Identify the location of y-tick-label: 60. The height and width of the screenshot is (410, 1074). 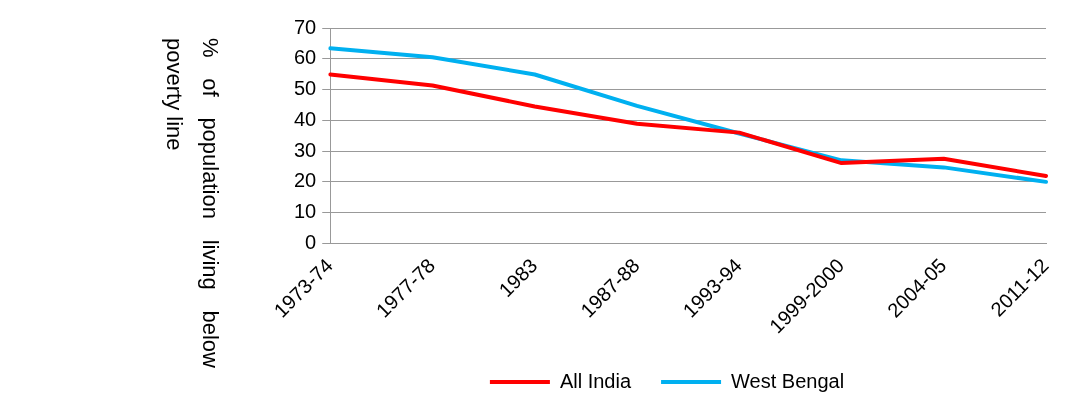
(305, 57).